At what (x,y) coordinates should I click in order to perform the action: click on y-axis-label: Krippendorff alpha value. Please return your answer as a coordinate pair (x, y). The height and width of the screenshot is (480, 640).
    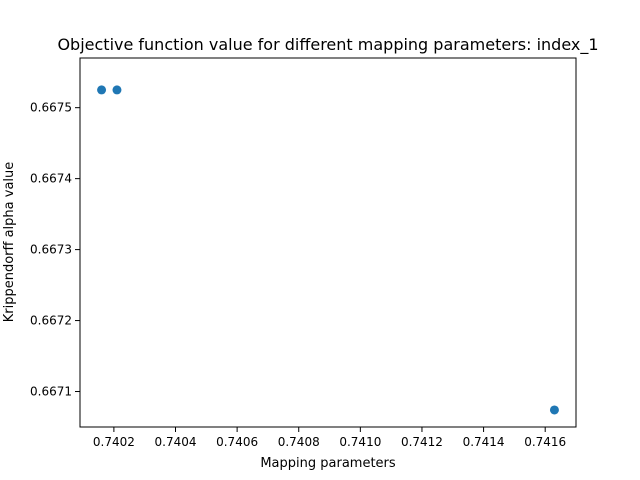
    Looking at the image, I should click on (9, 242).